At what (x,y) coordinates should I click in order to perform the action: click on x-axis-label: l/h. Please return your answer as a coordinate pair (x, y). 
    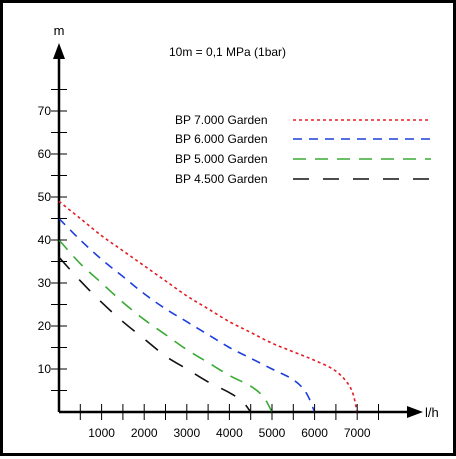
    Looking at the image, I should click on (432, 412).